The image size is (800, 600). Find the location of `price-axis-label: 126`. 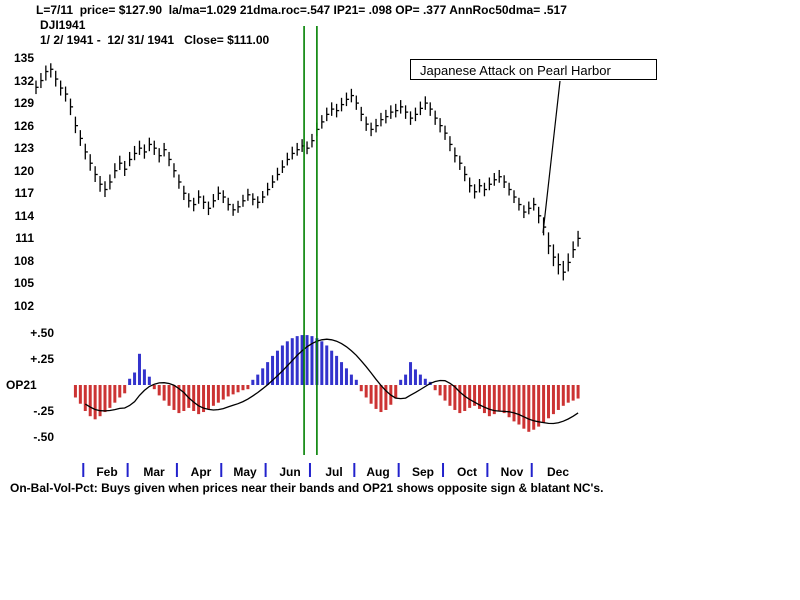

price-axis-label: 126 is located at coordinates (23, 126).